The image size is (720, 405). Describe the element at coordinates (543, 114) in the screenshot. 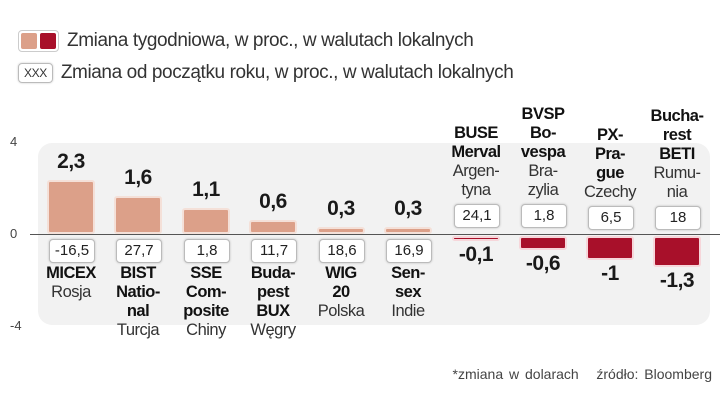

I see `index-name: BVSP` at that location.